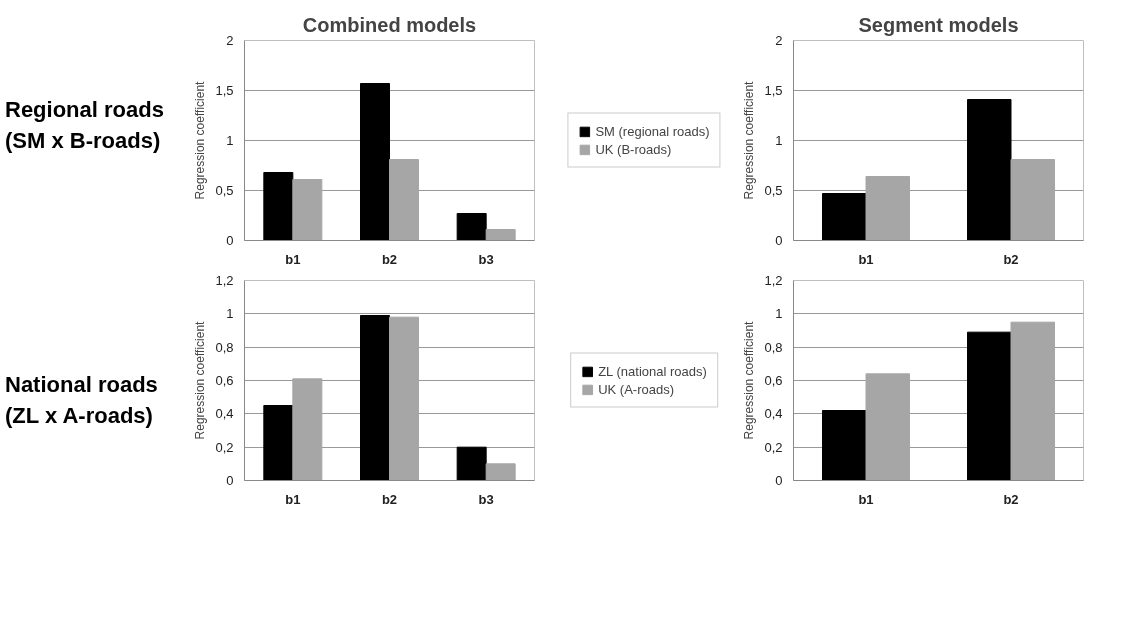 The height and width of the screenshot is (628, 1138). Describe the element at coordinates (85, 125) in the screenshot. I see `text: Regional roads (SM x B-roads)` at that location.